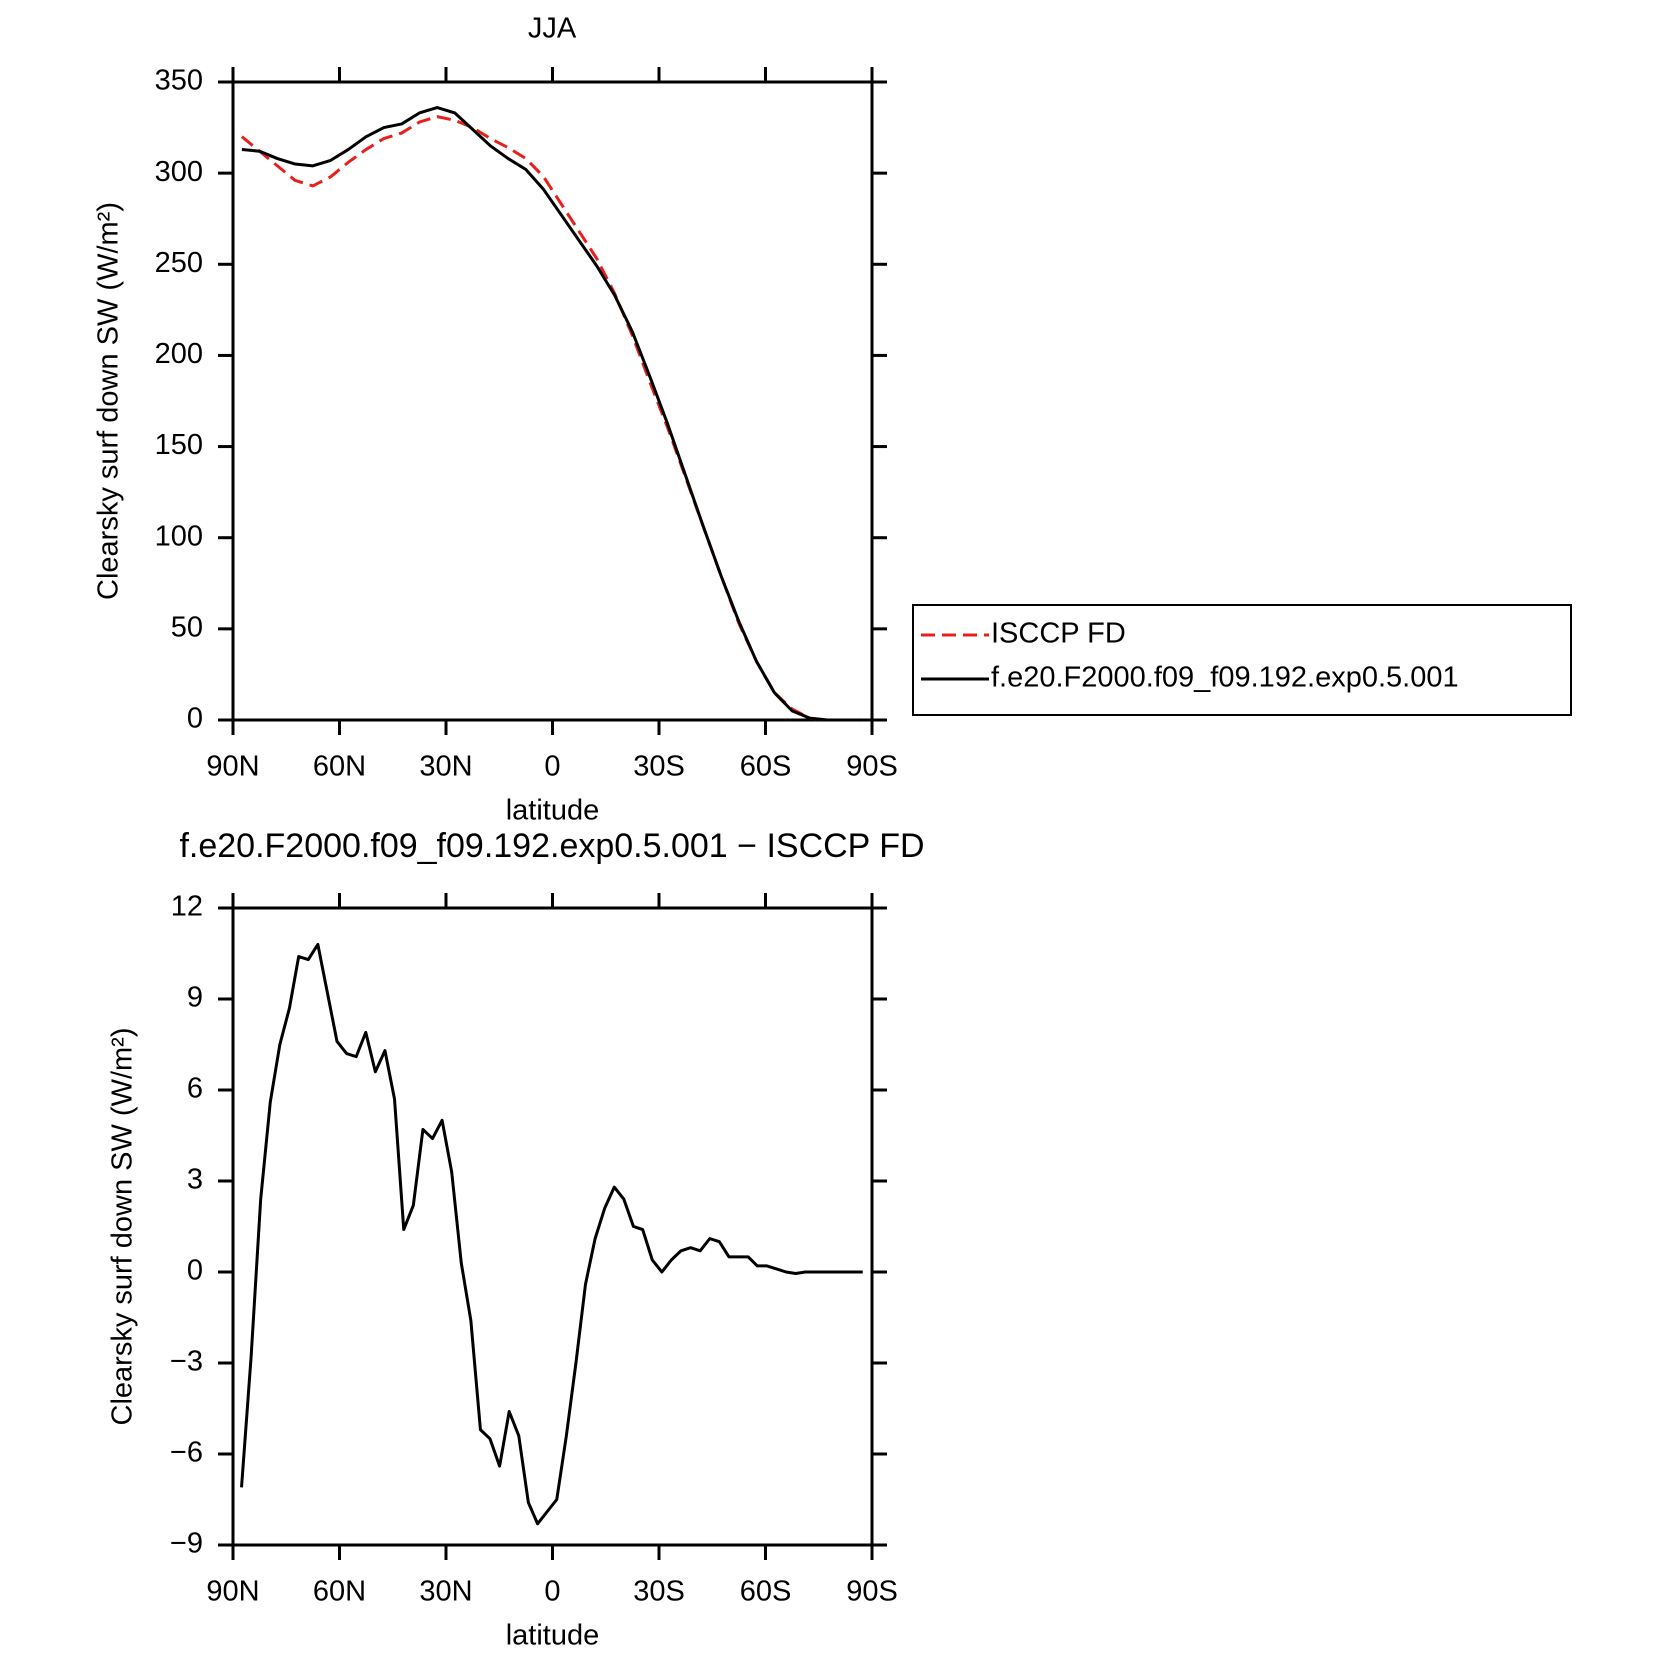 The width and height of the screenshot is (1655, 1657). Describe the element at coordinates (187, 628) in the screenshot. I see `y-tick-label: 50` at that location.